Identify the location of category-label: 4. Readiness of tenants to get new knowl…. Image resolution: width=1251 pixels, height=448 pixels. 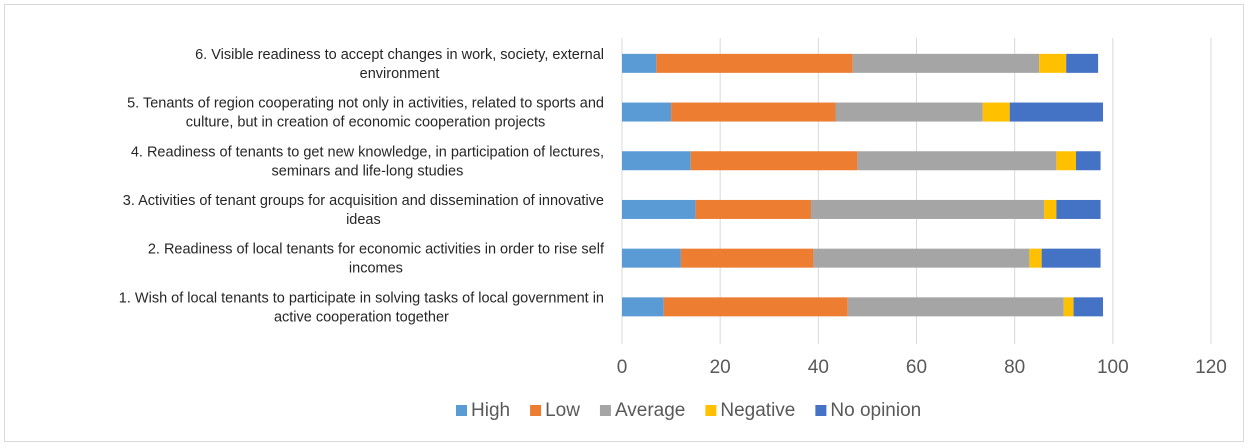
(367, 152).